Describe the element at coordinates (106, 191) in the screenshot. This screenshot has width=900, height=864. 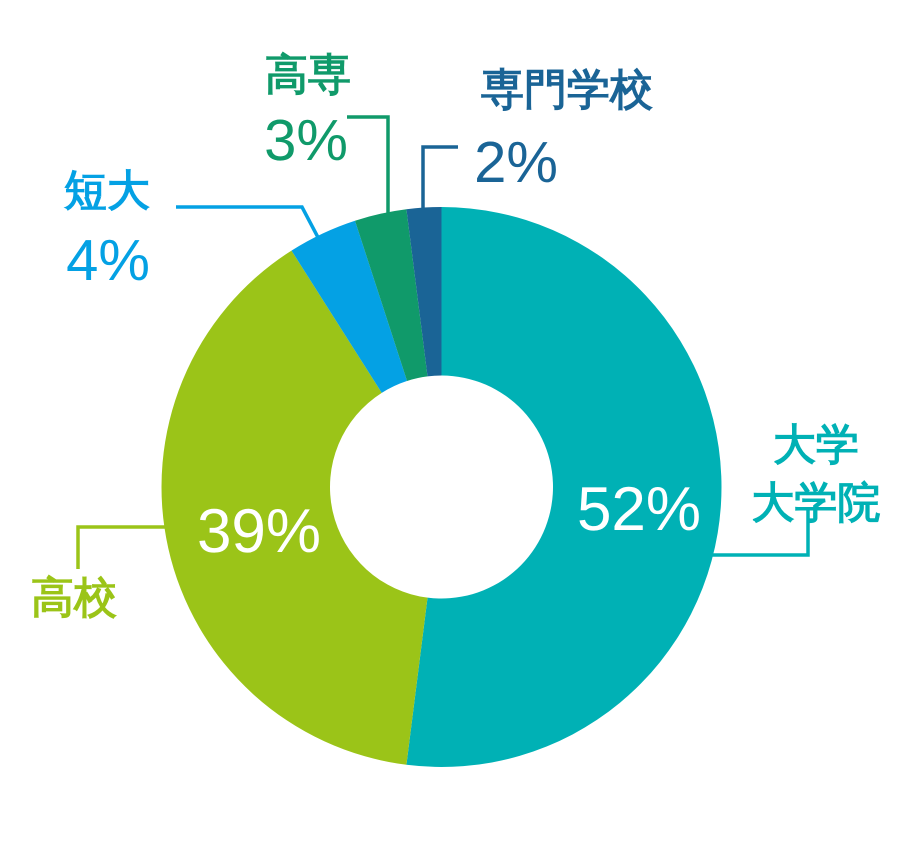
I see `slice-label: 短大` at that location.